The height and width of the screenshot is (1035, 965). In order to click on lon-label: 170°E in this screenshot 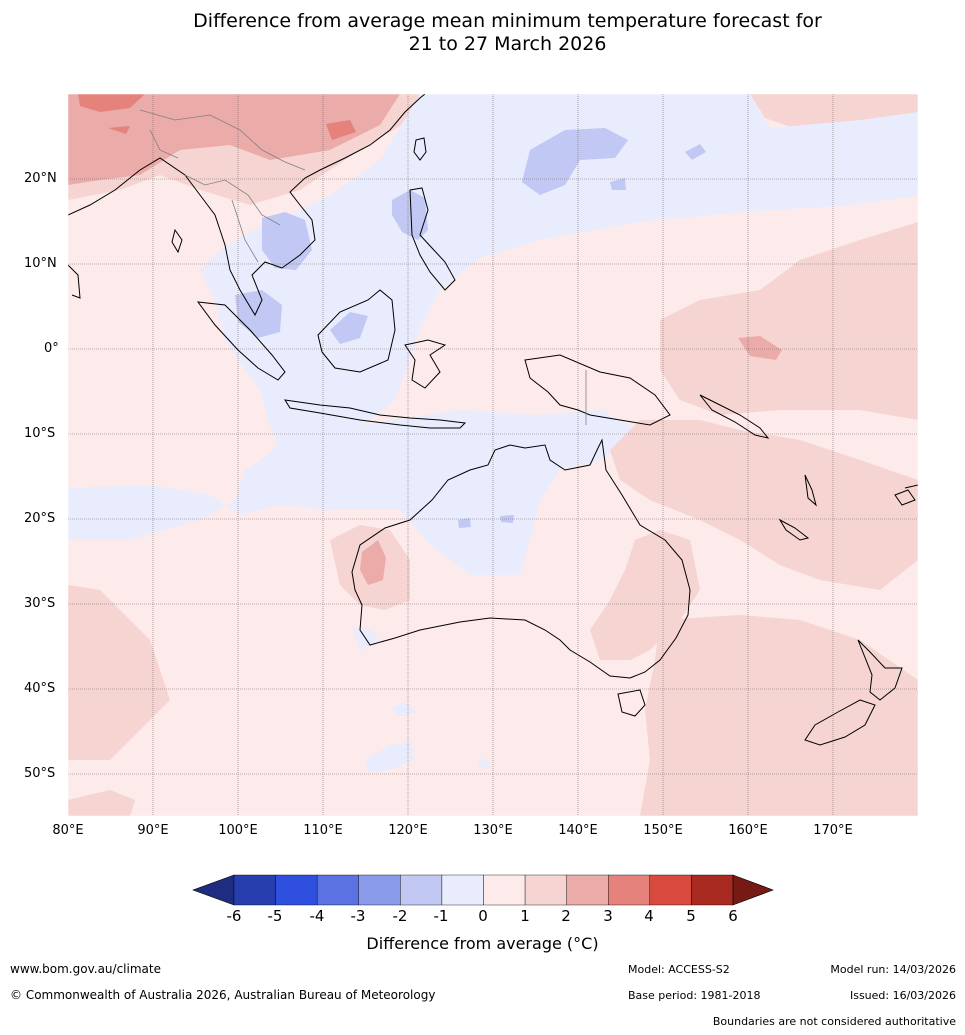, I will do `click(833, 830)`.